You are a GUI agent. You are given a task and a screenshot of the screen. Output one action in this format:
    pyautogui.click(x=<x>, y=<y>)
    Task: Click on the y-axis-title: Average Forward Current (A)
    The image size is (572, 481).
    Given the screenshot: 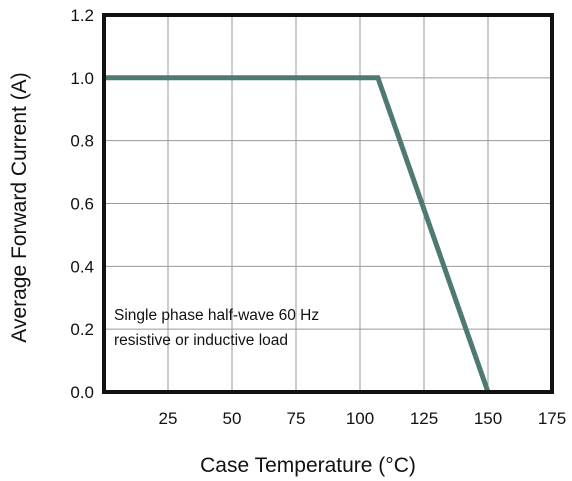 What is the action you would take?
    pyautogui.click(x=19, y=207)
    